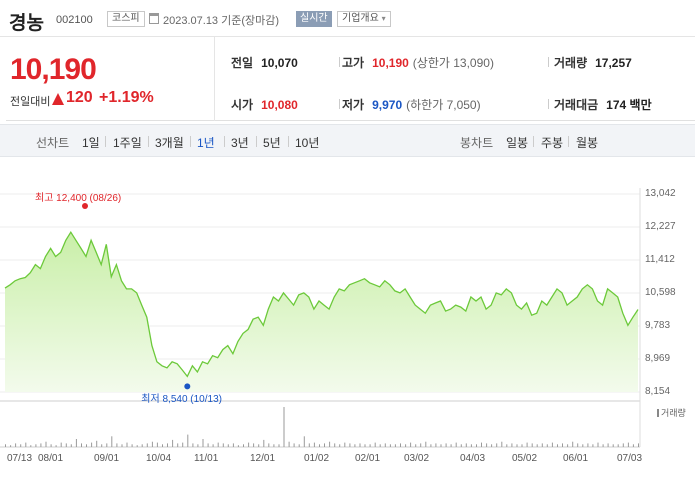 Image resolution: width=695 pixels, height=478 pixels. I want to click on corp-overview-label: 기업개요, so click(360, 18).